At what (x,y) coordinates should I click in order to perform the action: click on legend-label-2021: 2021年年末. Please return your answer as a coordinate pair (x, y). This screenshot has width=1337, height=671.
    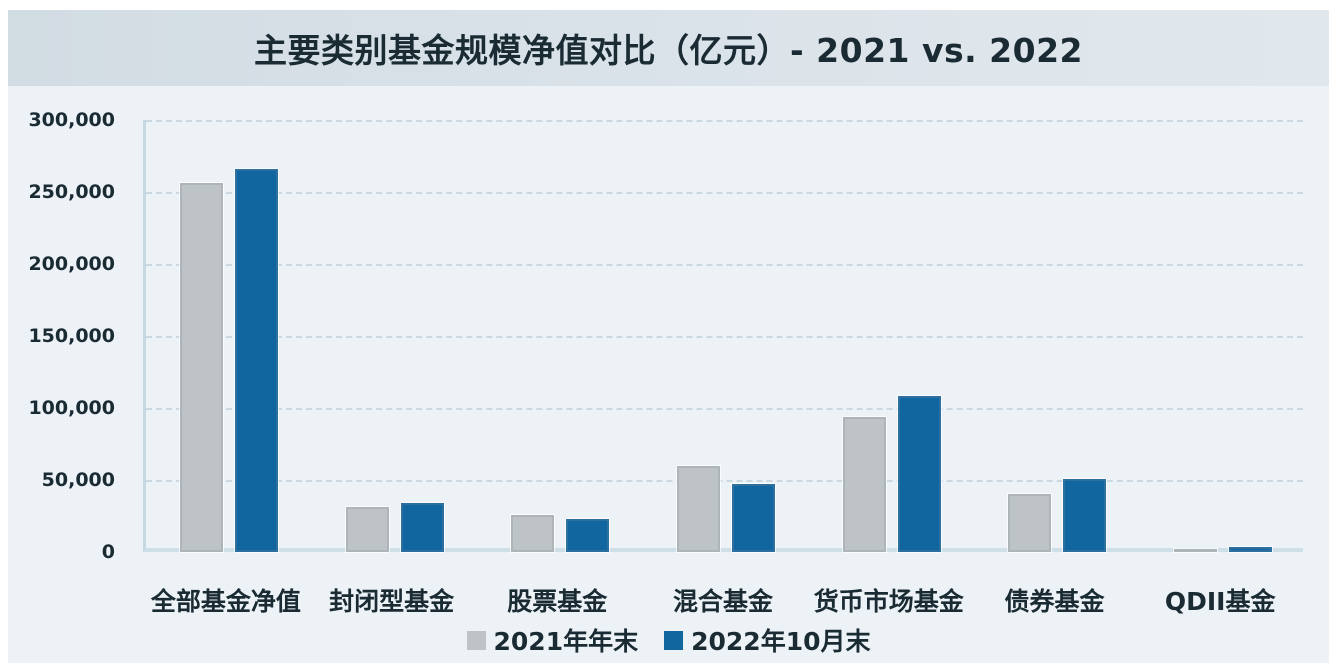
    Looking at the image, I should click on (566, 641).